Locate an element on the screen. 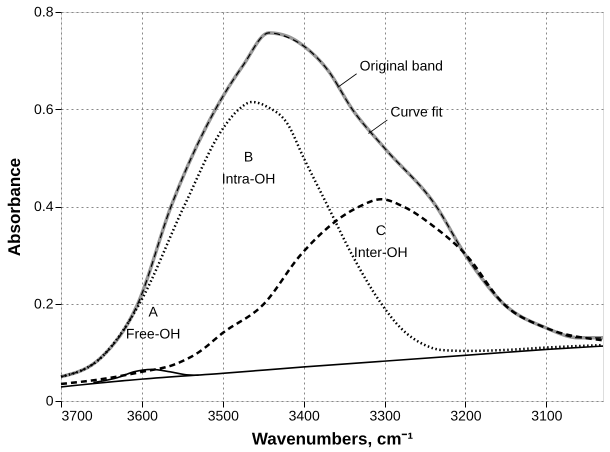 The image size is (610, 452). x-tick-label: 3200 is located at coordinates (466, 416).